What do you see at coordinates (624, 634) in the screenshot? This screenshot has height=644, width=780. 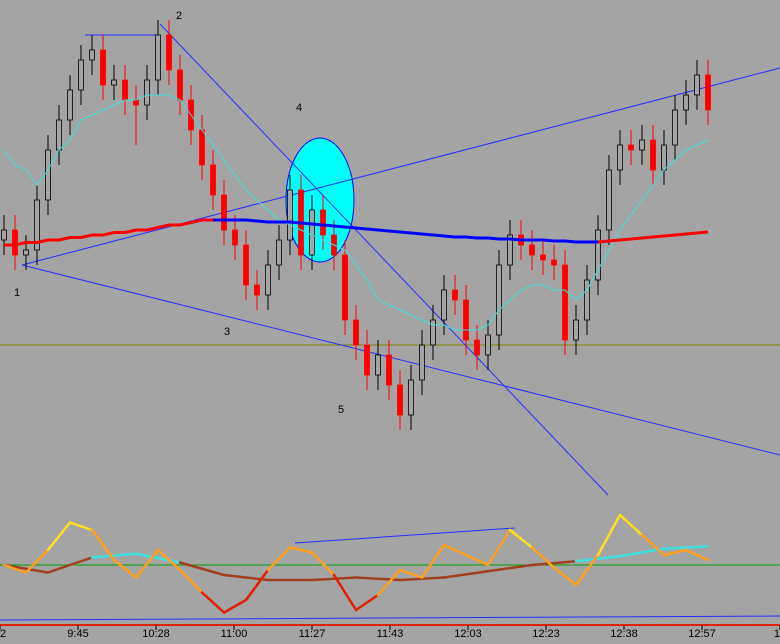 I see `x-tick-label: 12:38` at bounding box center [624, 634].